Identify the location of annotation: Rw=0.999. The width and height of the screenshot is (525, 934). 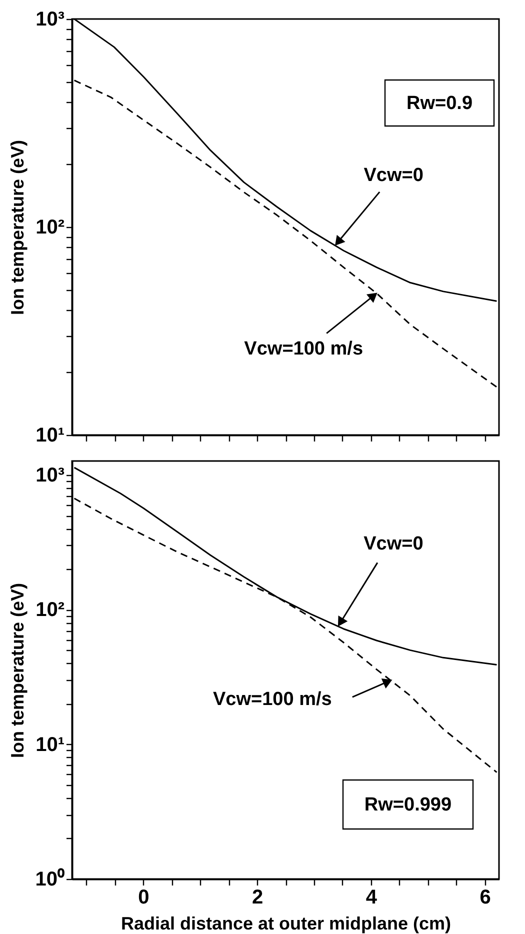
(408, 805).